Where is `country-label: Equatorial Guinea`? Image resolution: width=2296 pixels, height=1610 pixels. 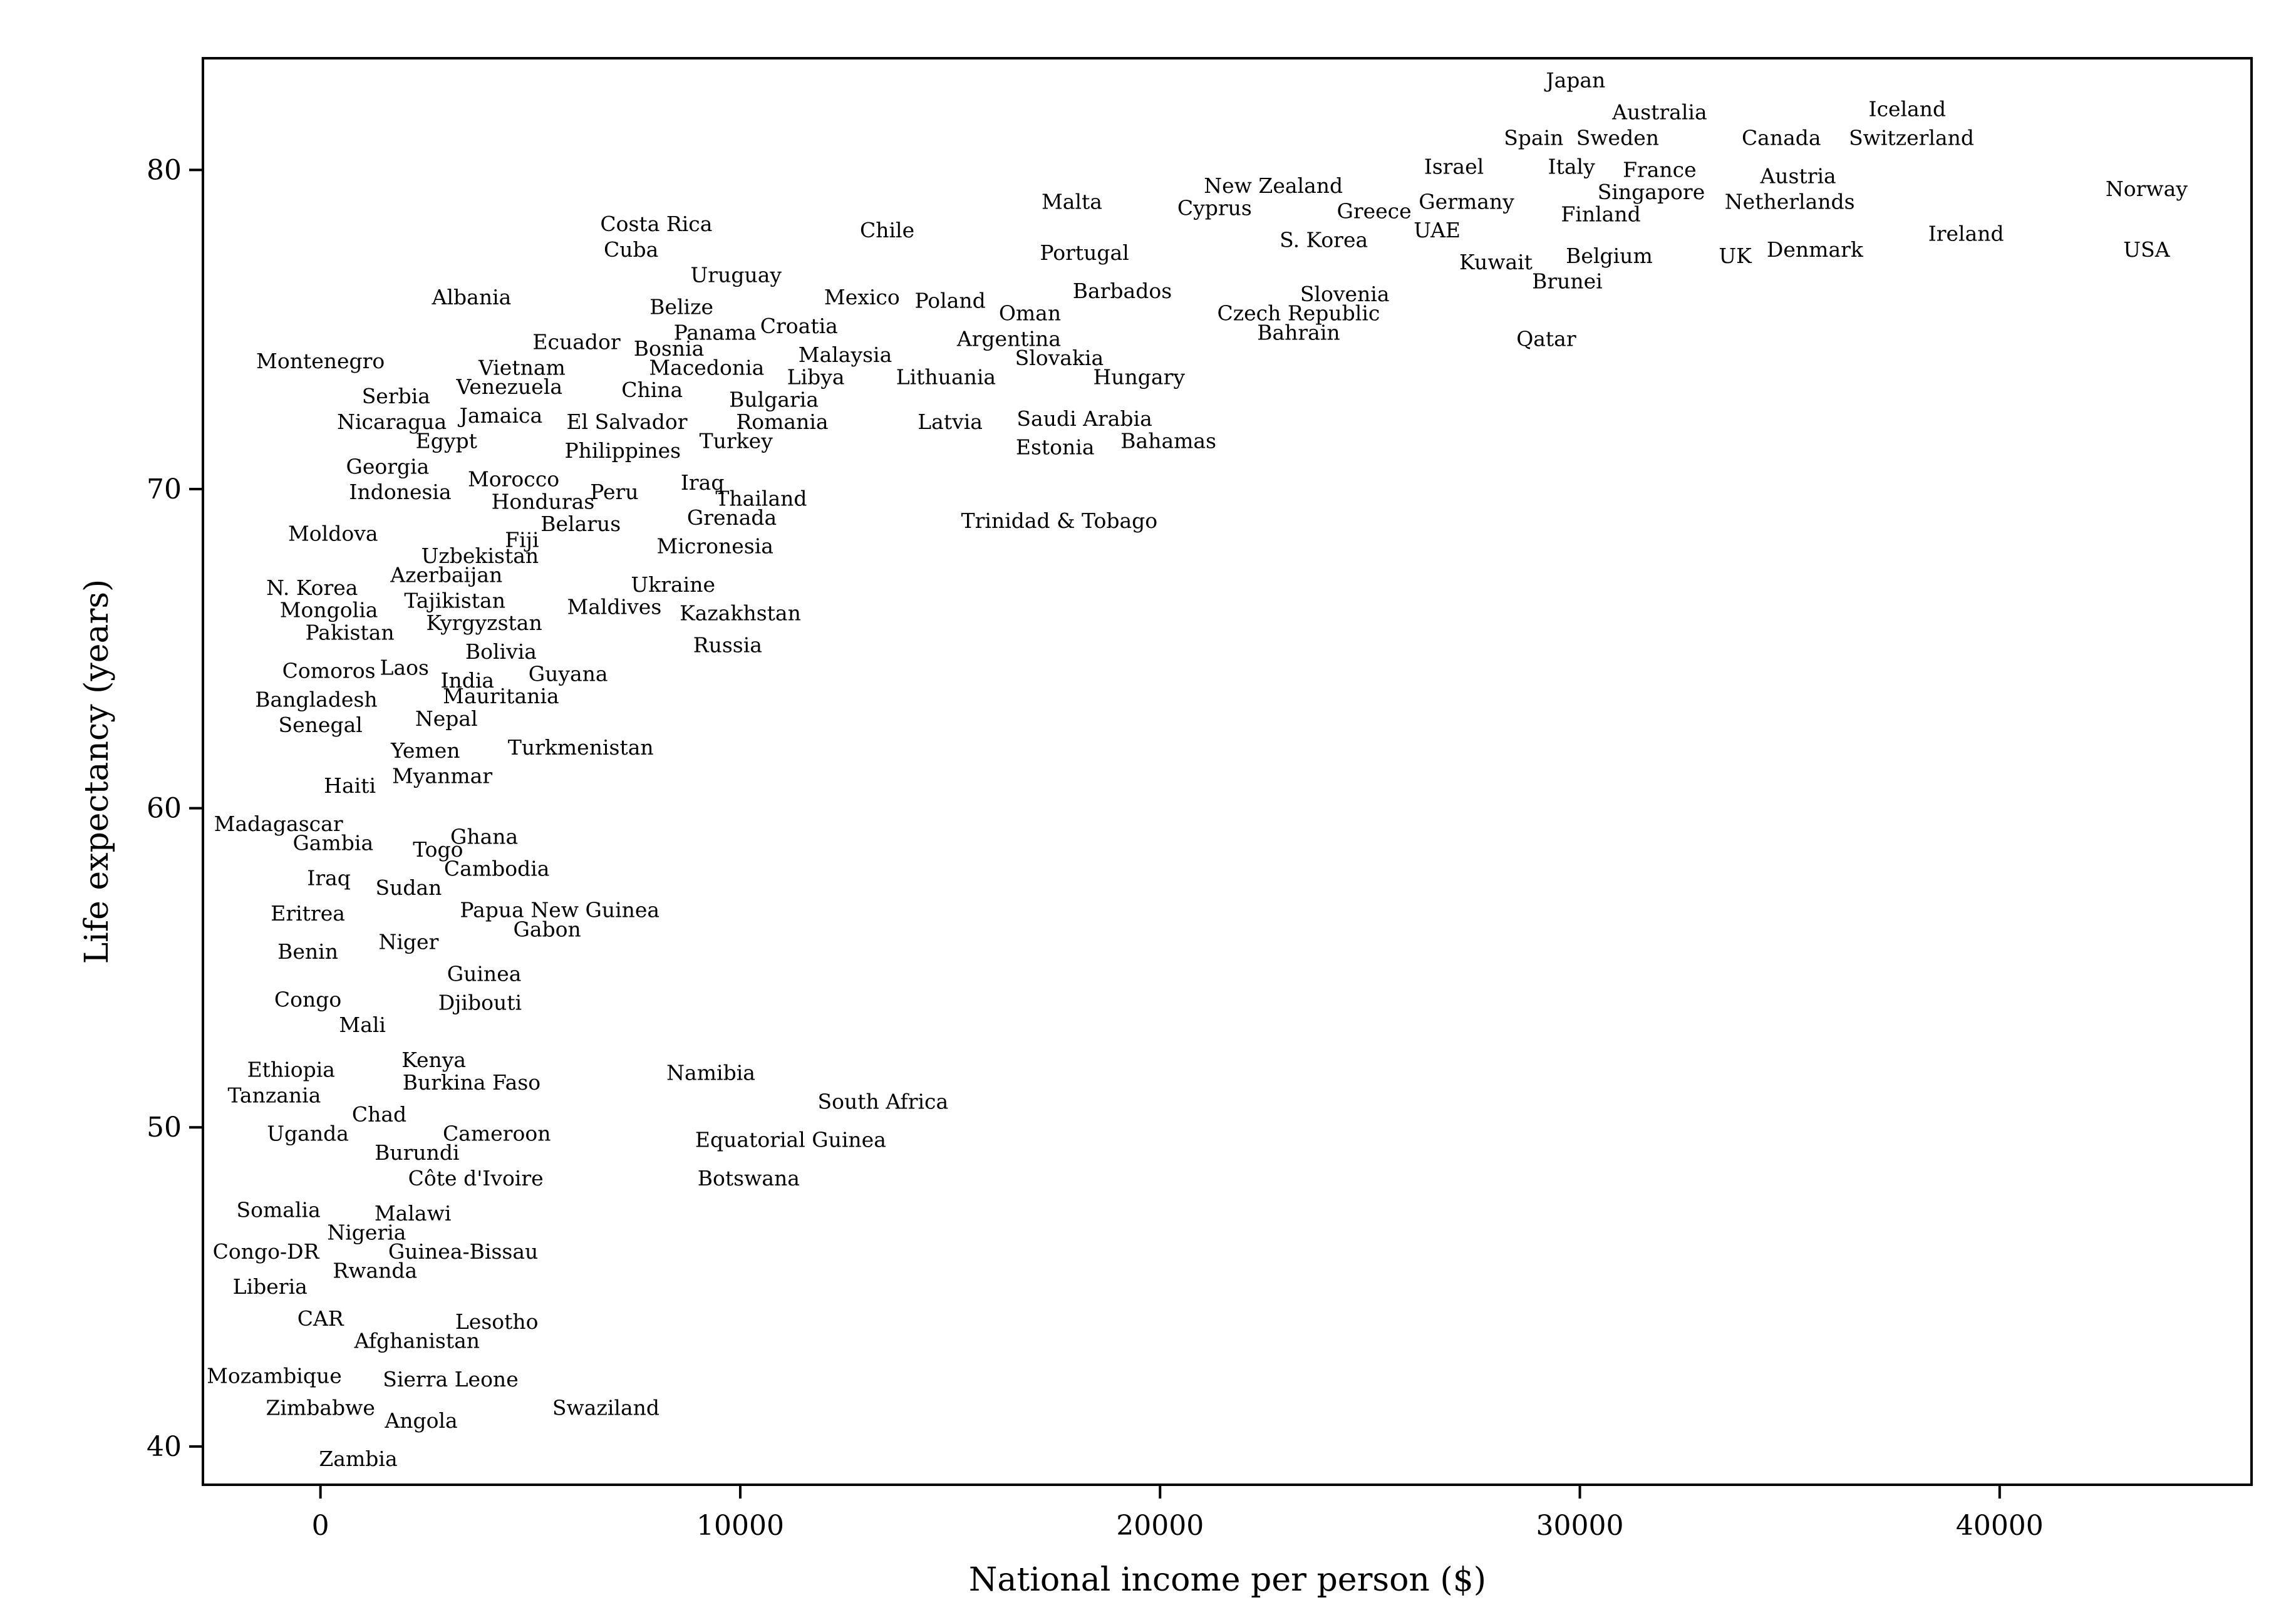
country-label: Equatorial Guinea is located at coordinates (790, 1140).